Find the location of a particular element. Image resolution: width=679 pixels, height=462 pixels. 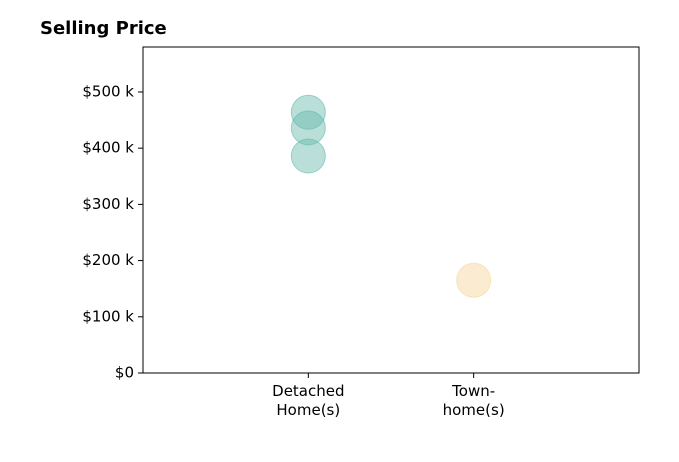

chart-title: Selling Price is located at coordinates (103, 28).